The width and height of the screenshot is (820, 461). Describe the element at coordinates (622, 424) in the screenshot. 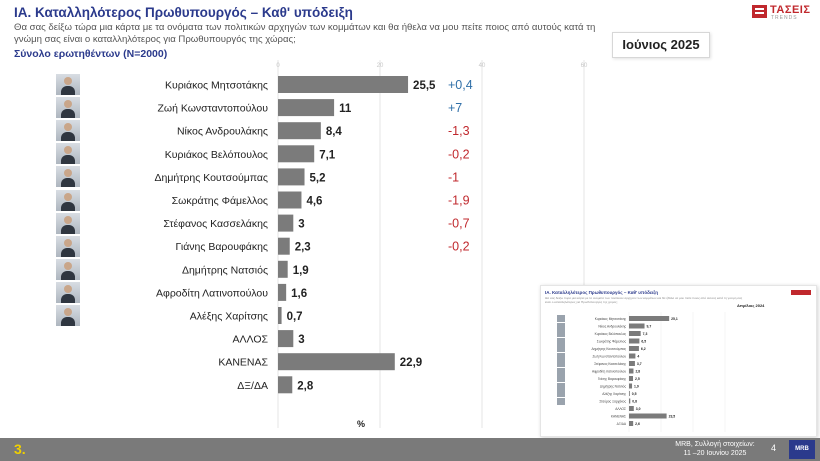

I see `inset-category-label: ΔΞ/ΔΑ` at that location.